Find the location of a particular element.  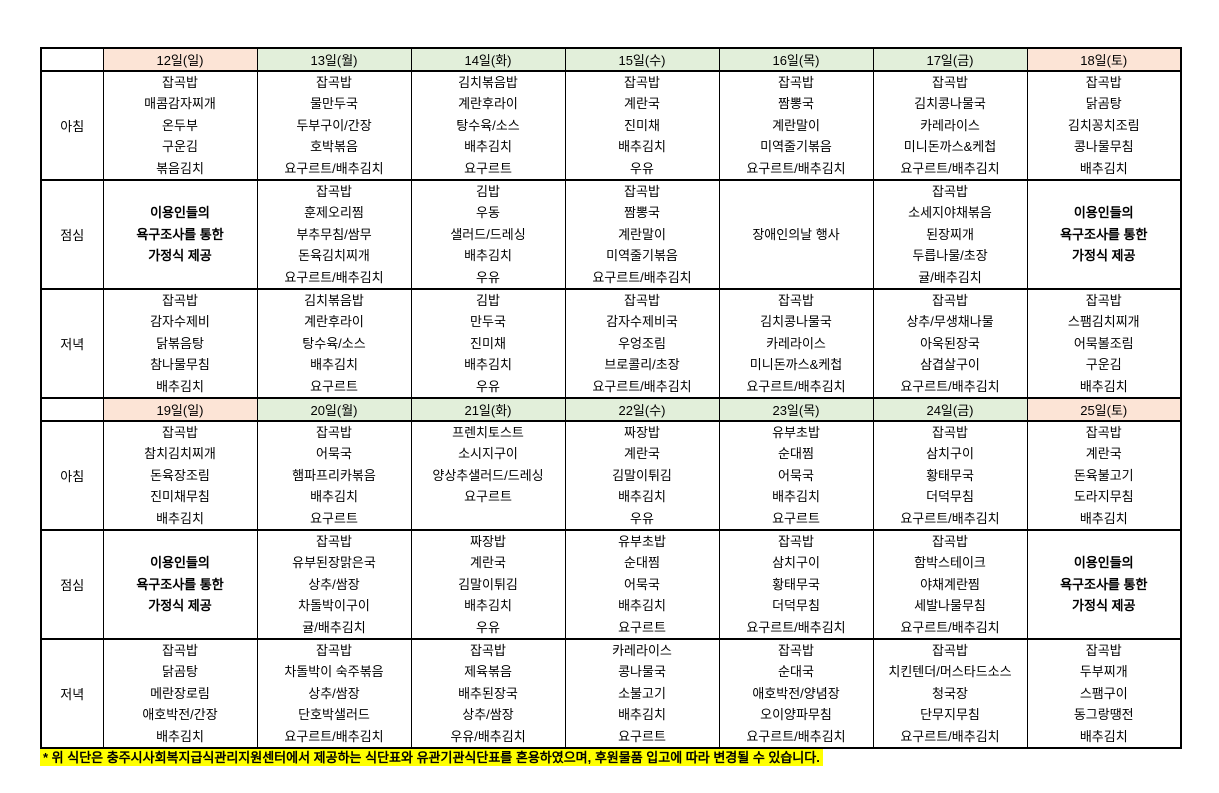

menu-item: 짬뽕국 is located at coordinates (642, 213).